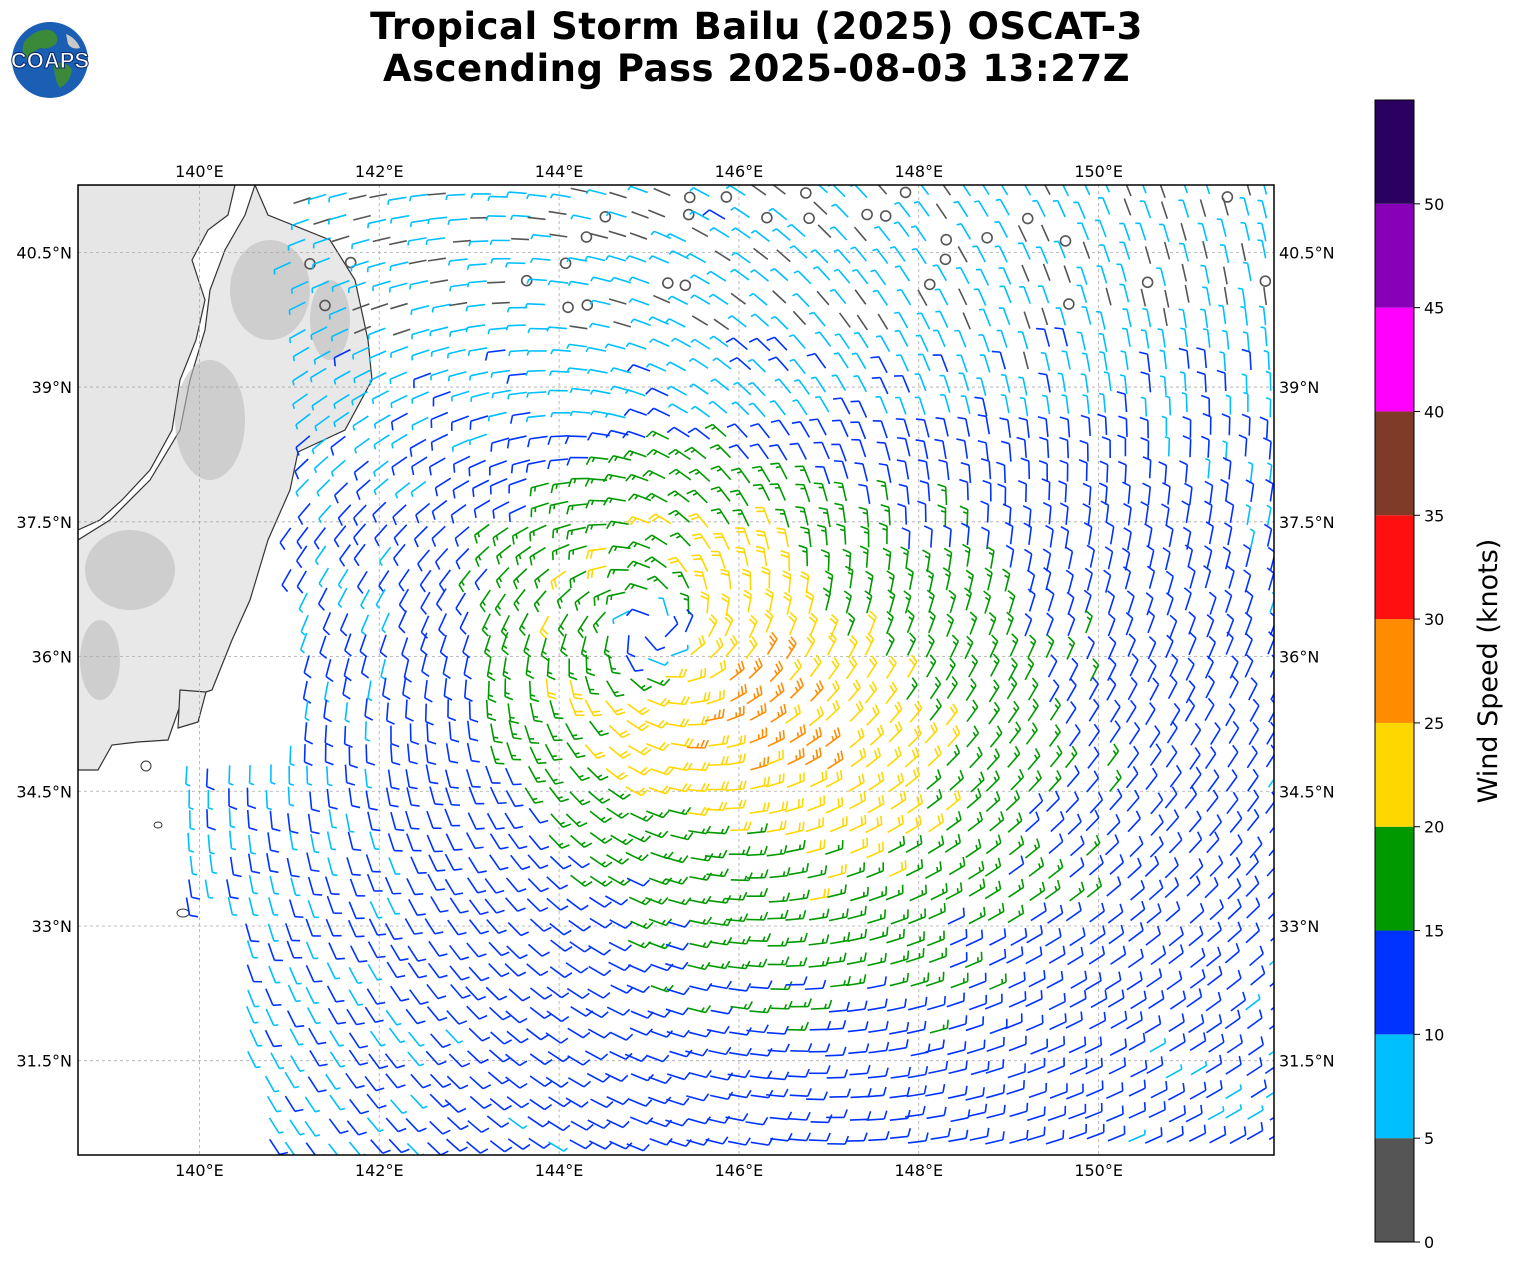 This screenshot has width=1513, height=1264. What do you see at coordinates (52, 657) in the screenshot?
I see `lat-tick-label-left: 36°N` at bounding box center [52, 657].